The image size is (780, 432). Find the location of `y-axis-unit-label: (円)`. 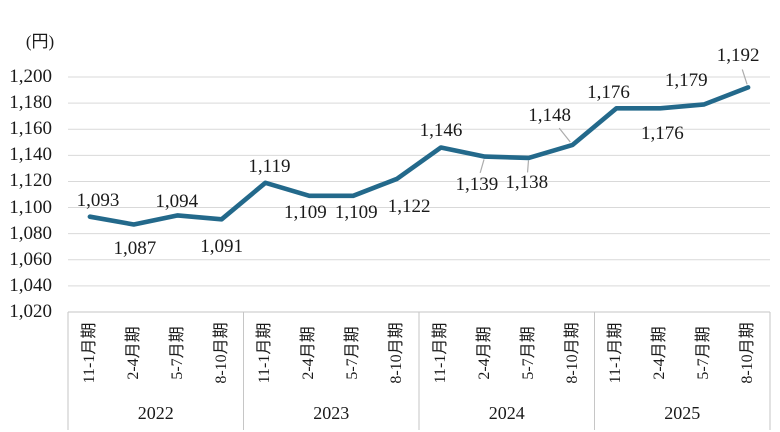

y-axis-unit-label: (円) is located at coordinates (40, 41).